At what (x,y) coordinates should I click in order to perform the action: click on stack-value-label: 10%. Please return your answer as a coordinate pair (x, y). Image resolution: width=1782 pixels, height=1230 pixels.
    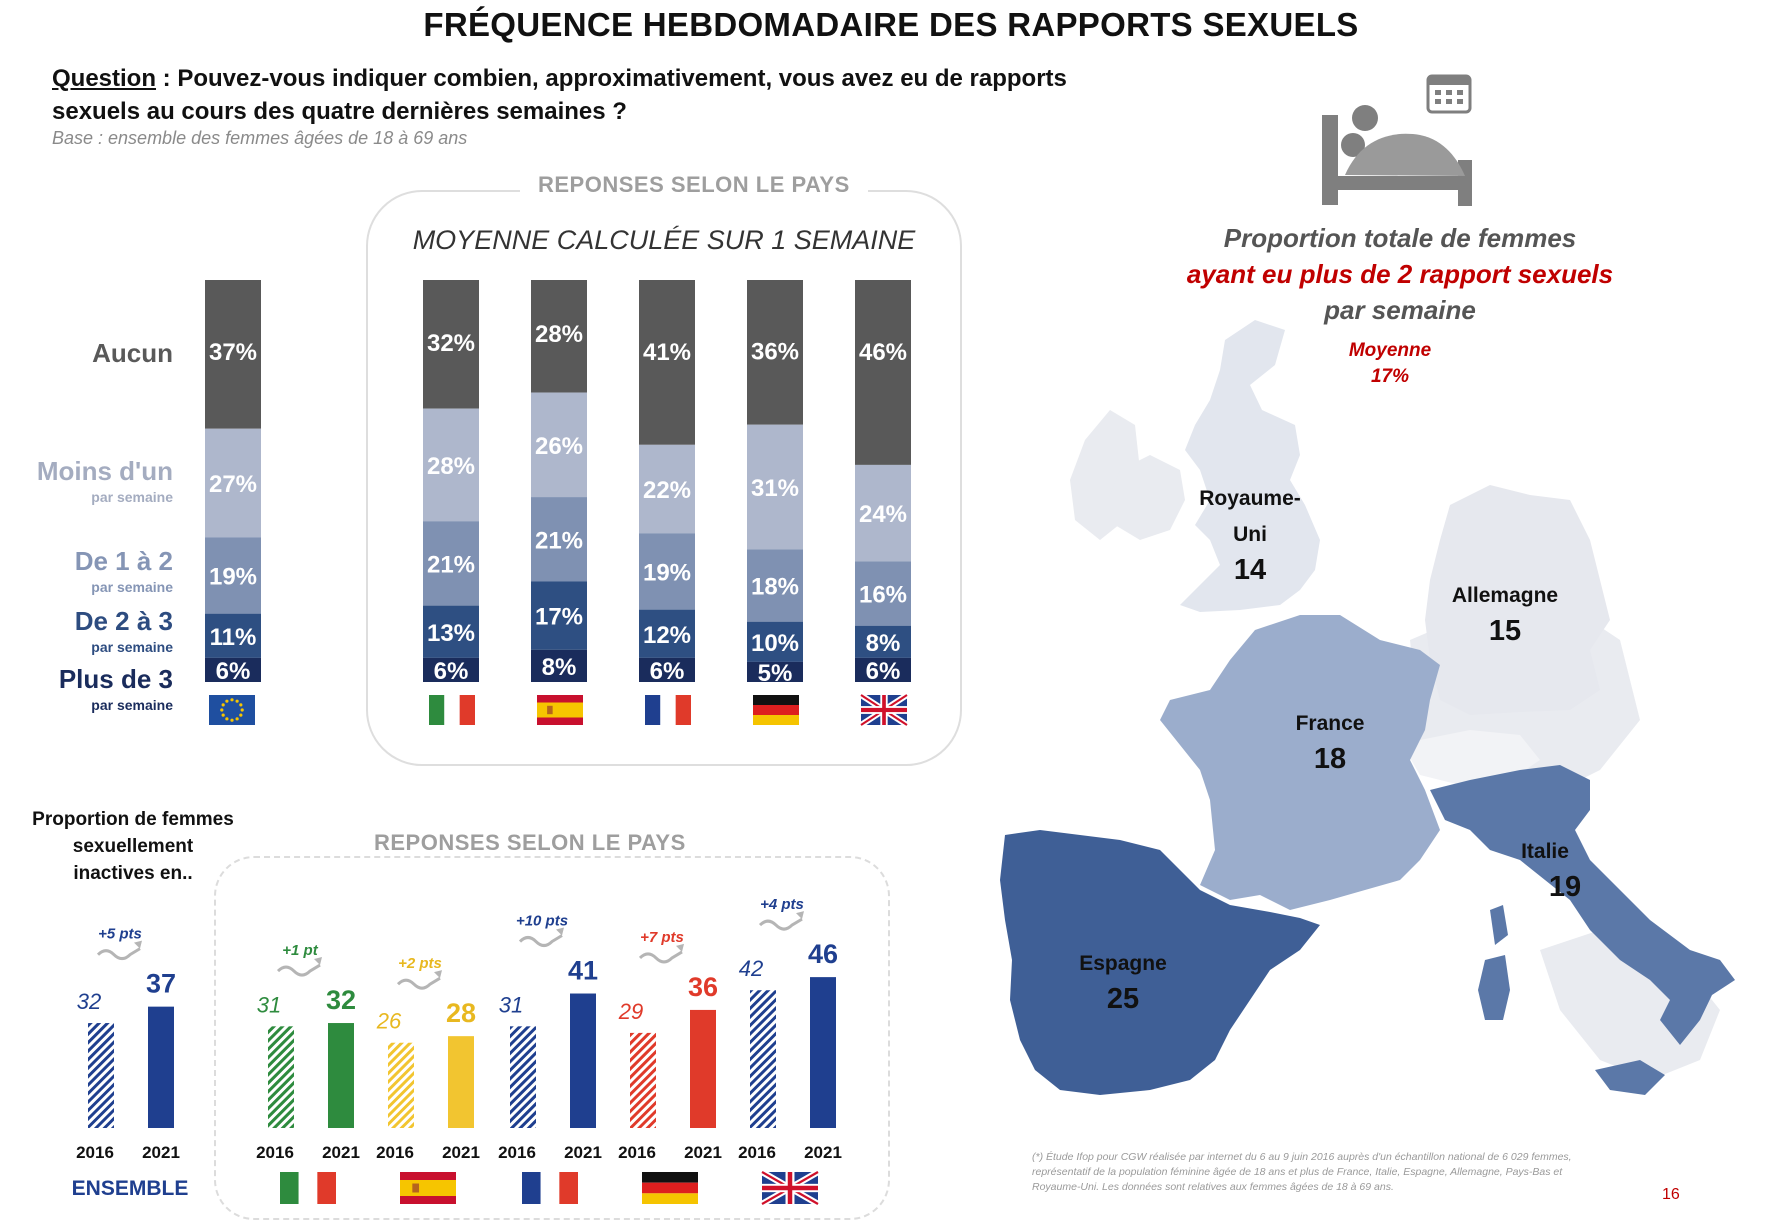
    Looking at the image, I should click on (775, 643).